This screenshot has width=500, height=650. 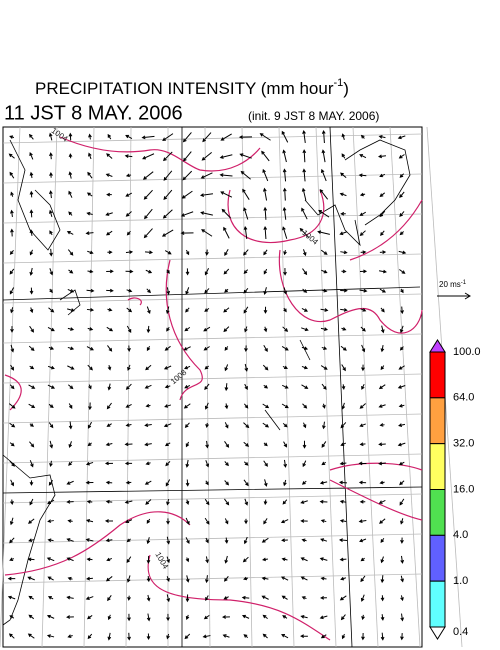 What do you see at coordinates (453, 285) in the screenshot?
I see `wind-scale-label: 20 ms-1` at bounding box center [453, 285].